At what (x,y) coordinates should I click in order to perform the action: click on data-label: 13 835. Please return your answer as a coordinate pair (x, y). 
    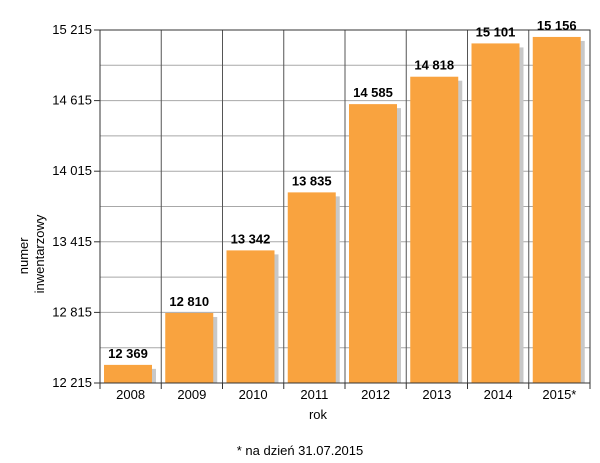
    Looking at the image, I should click on (312, 180).